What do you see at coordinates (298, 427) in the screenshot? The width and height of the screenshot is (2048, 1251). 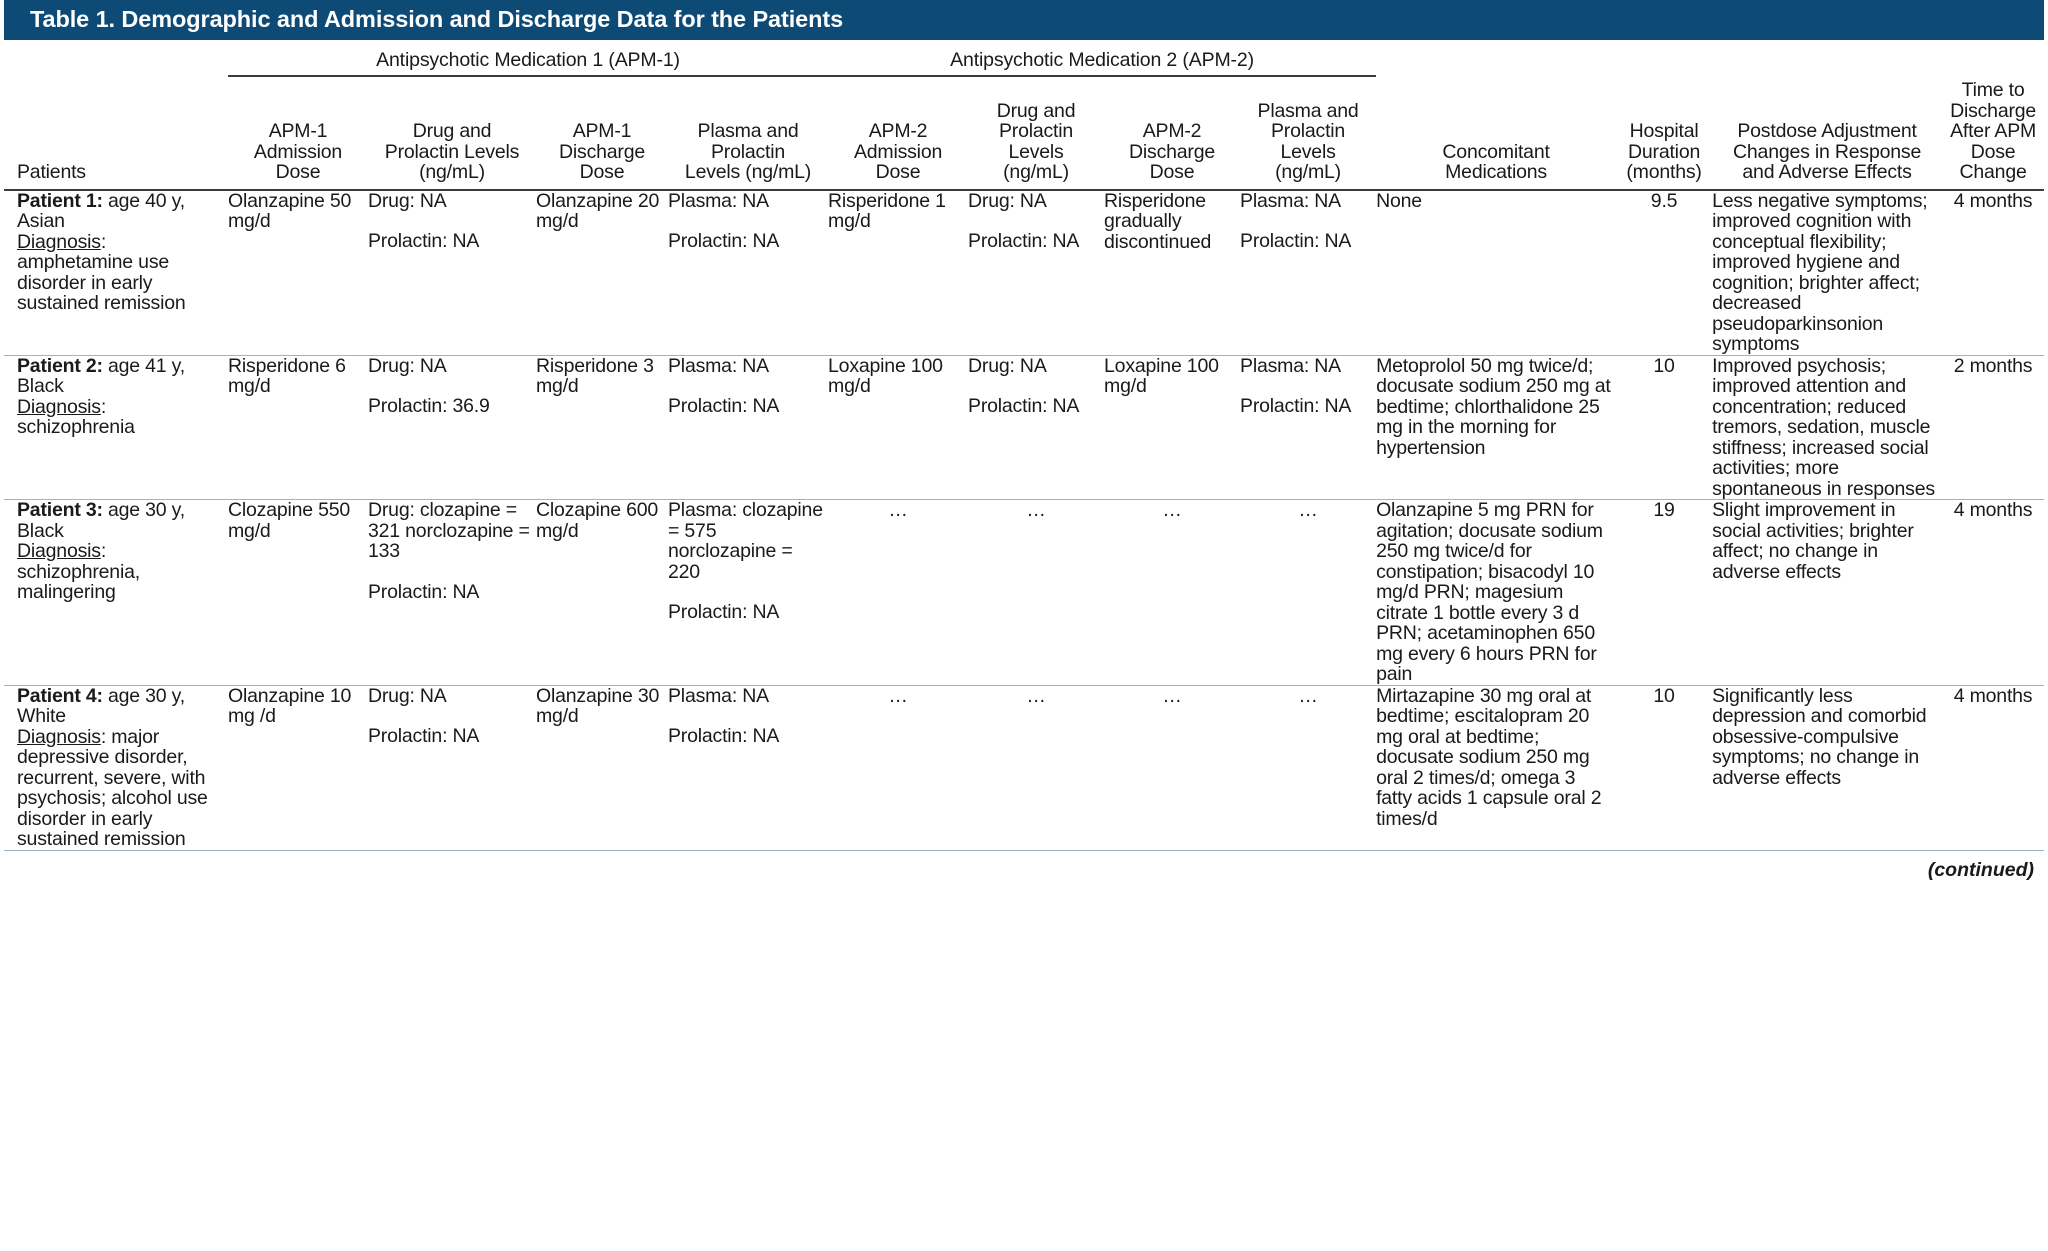 I see `cell-apm1-admission-dose: Risperidone 6 mg/d` at bounding box center [298, 427].